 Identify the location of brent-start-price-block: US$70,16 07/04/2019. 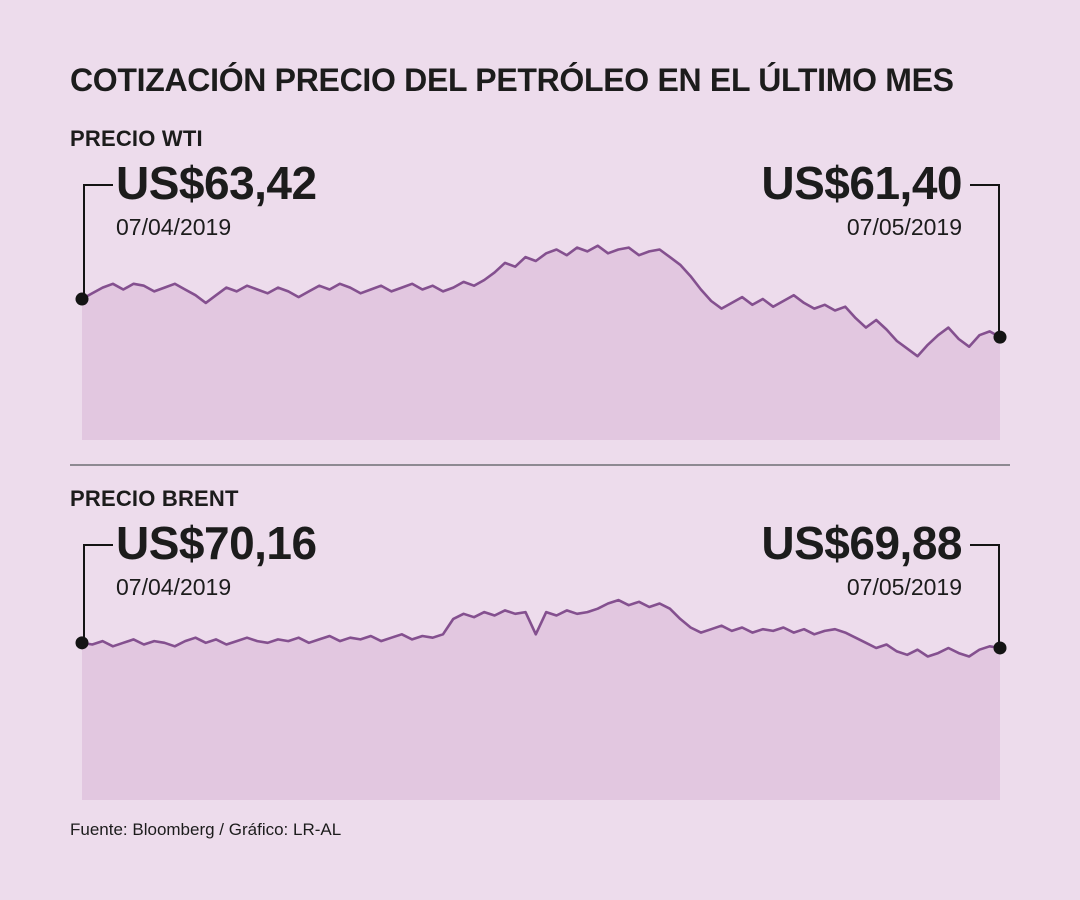
(216, 560).